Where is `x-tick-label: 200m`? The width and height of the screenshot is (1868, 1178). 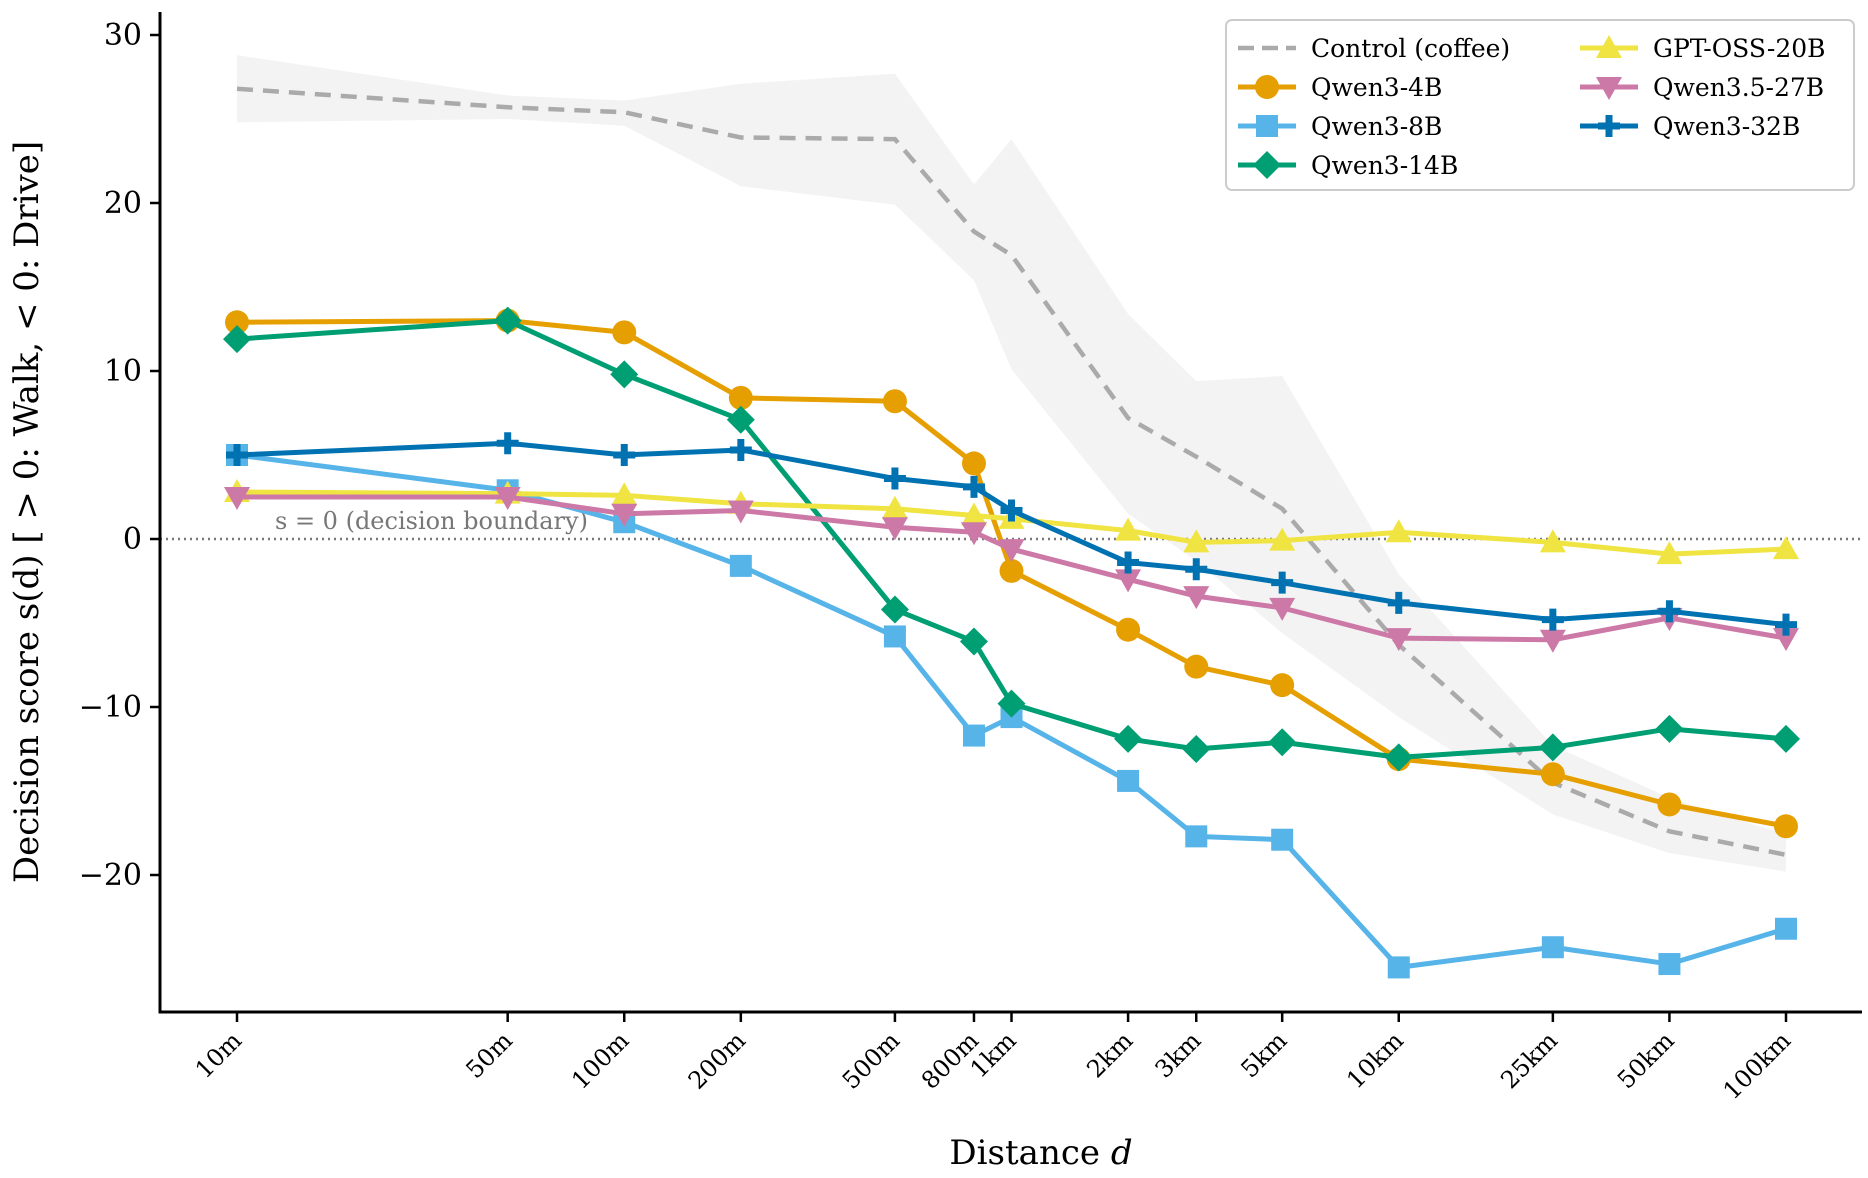 x-tick-label: 200m is located at coordinates (717, 1060).